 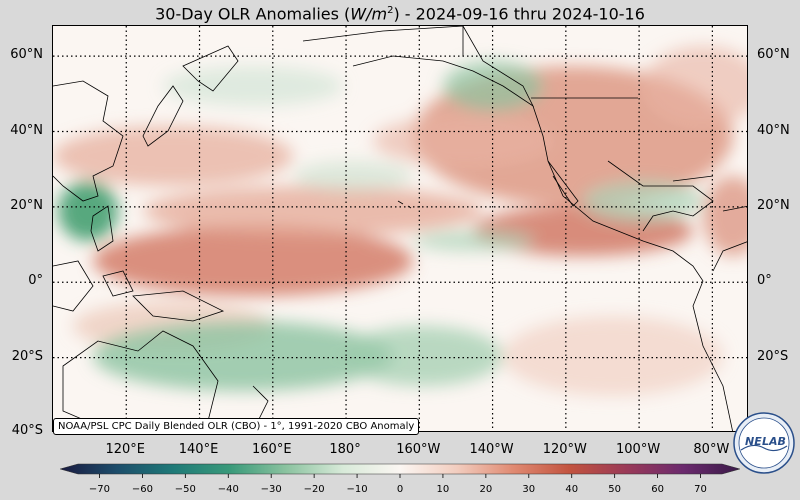 What do you see at coordinates (198, 449) in the screenshot?
I see `lon-label: 140°E` at bounding box center [198, 449].